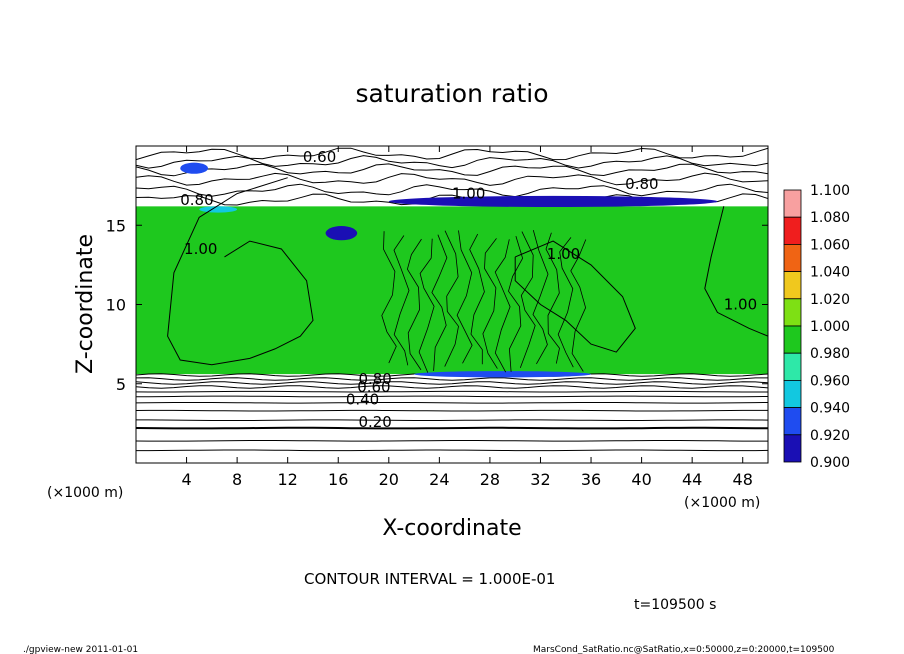 This screenshot has width=904, height=654. Describe the element at coordinates (540, 479) in the screenshot. I see `x-tick-label-7: 32` at that location.